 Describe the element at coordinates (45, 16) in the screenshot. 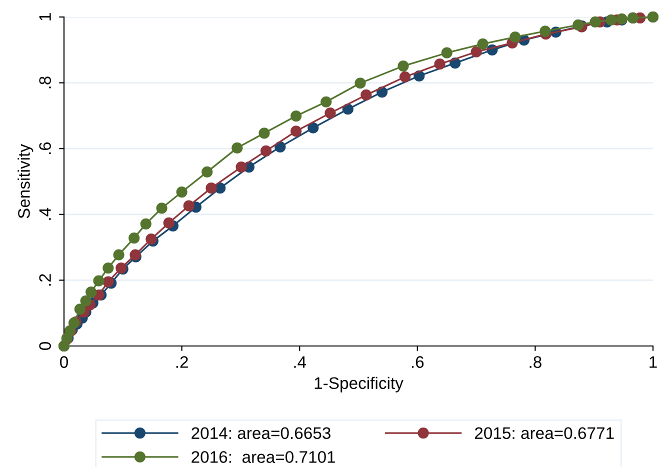

I see `y-tick-label: 1` at that location.